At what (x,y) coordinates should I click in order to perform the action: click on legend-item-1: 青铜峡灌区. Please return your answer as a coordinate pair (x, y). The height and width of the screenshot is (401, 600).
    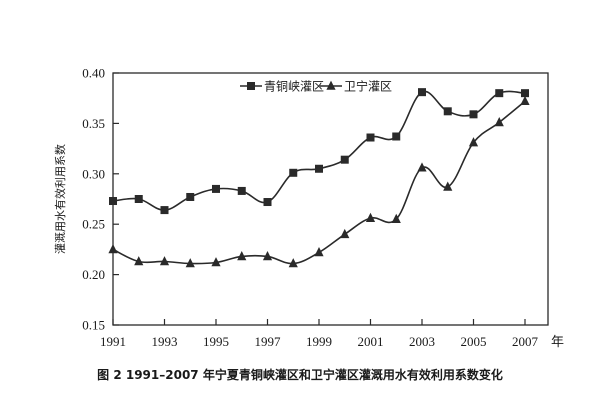
    Looking at the image, I should click on (282, 86).